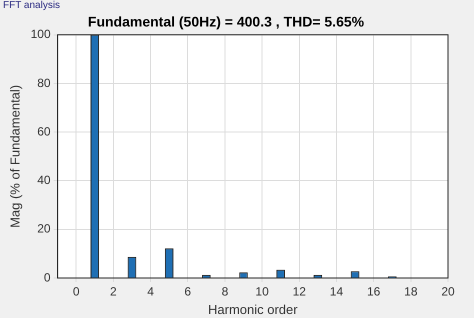  What do you see at coordinates (31, 5) in the screenshot?
I see `text: FFT analysis` at bounding box center [31, 5].